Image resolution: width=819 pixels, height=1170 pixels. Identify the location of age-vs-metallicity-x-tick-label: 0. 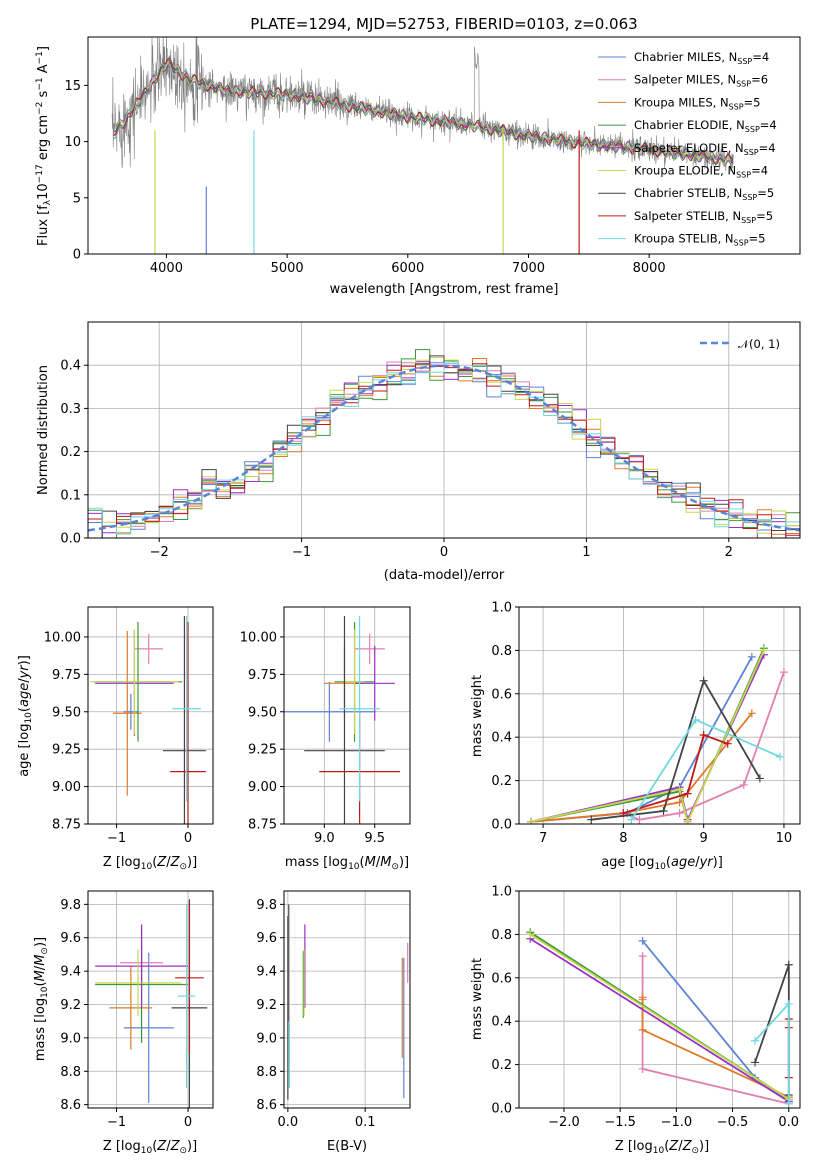
(188, 838).